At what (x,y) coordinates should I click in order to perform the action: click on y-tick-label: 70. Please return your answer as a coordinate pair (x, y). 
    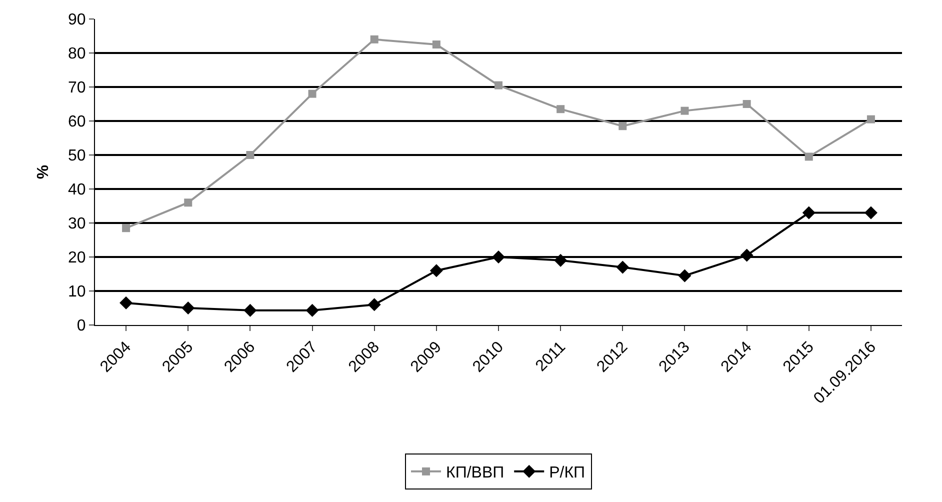
    Looking at the image, I should click on (77, 88).